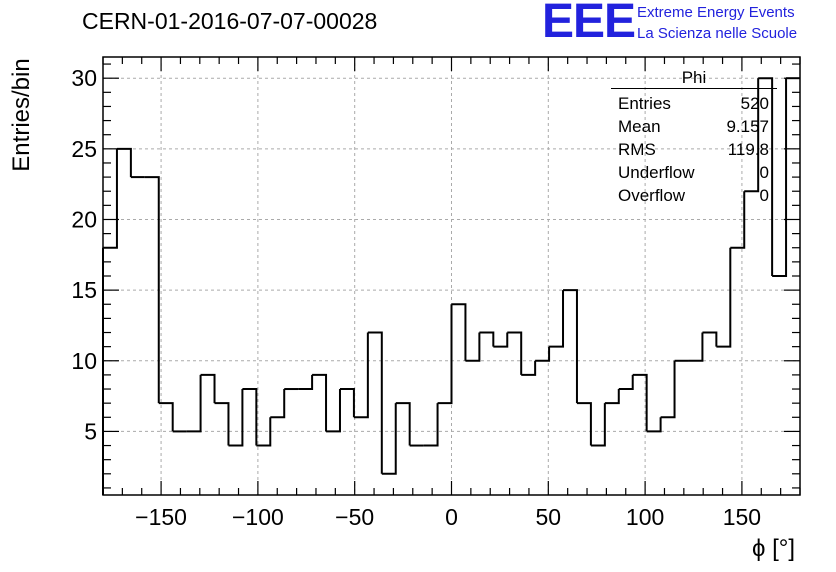 The height and width of the screenshot is (572, 836). Describe the element at coordinates (639, 126) in the screenshot. I see `stats-label: Mean` at that location.